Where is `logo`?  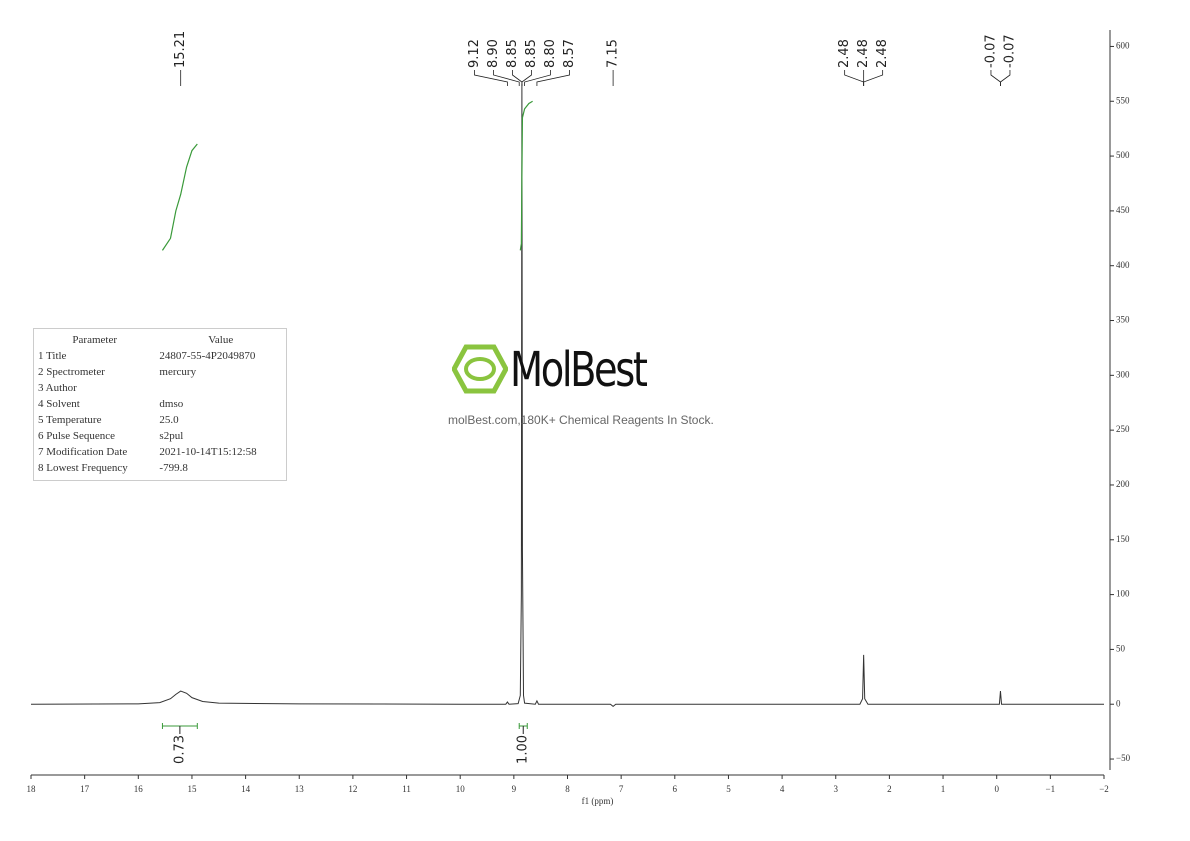 logo is located at coordinates (480, 369).